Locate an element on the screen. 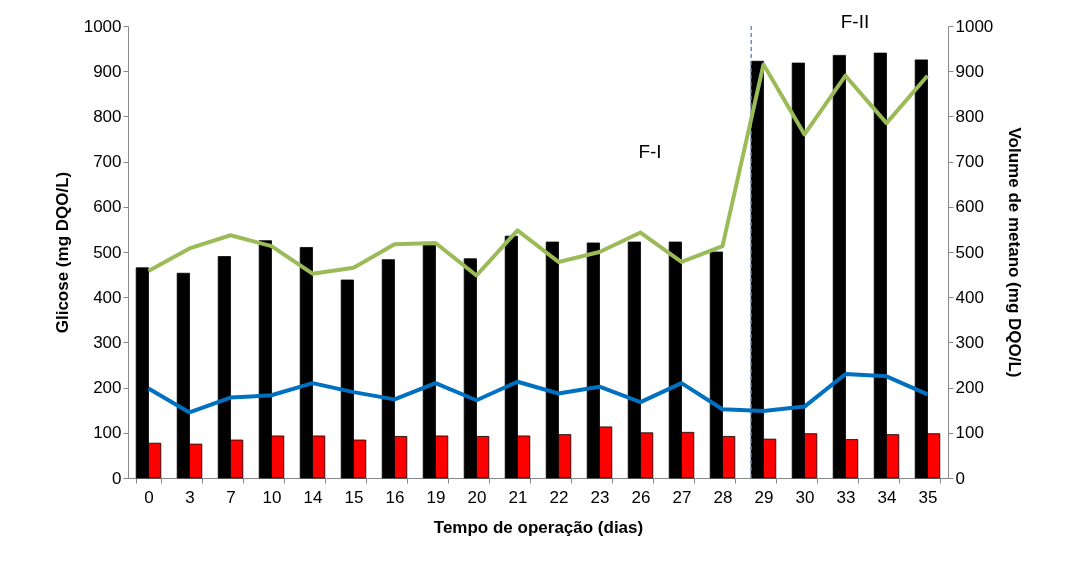  x-tick-label: 27 is located at coordinates (682, 497).